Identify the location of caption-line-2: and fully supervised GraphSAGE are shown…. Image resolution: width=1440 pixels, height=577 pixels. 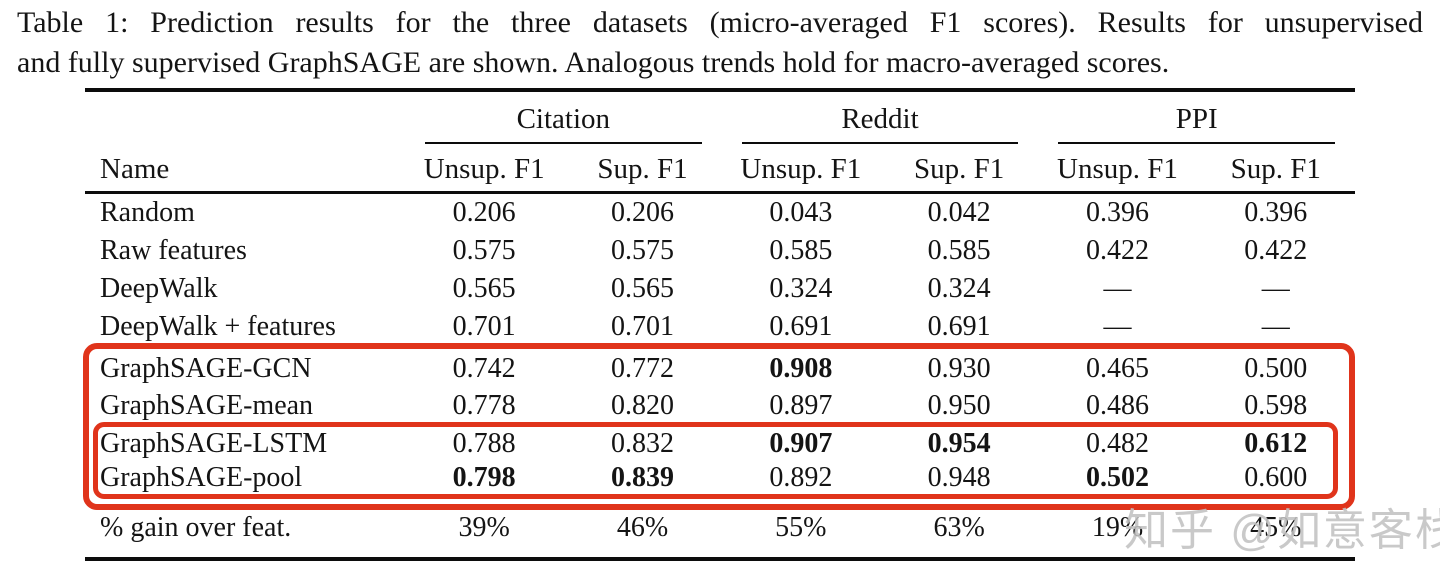
(593, 62).